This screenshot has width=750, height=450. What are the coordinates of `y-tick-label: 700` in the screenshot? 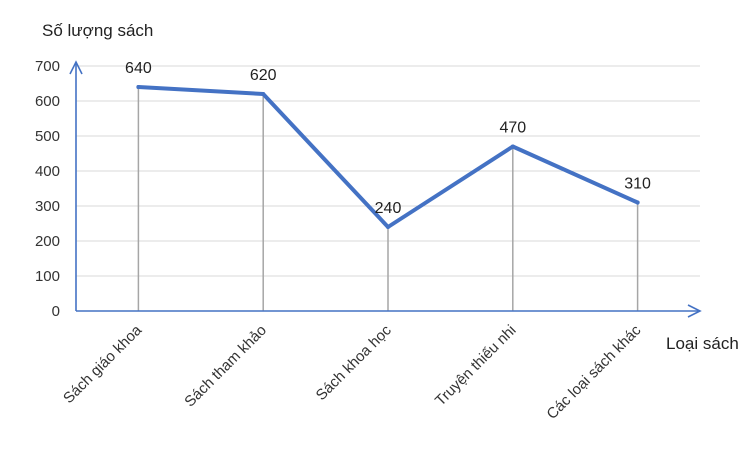 It's located at (47, 66).